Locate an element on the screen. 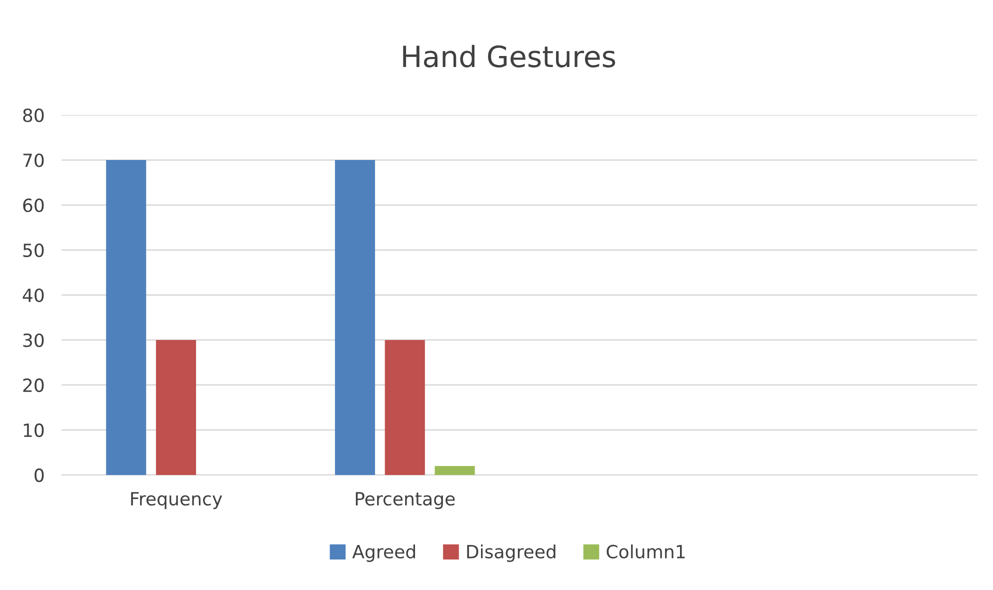 This screenshot has width=993, height=590. y-tick-label: 80 is located at coordinates (33, 115).